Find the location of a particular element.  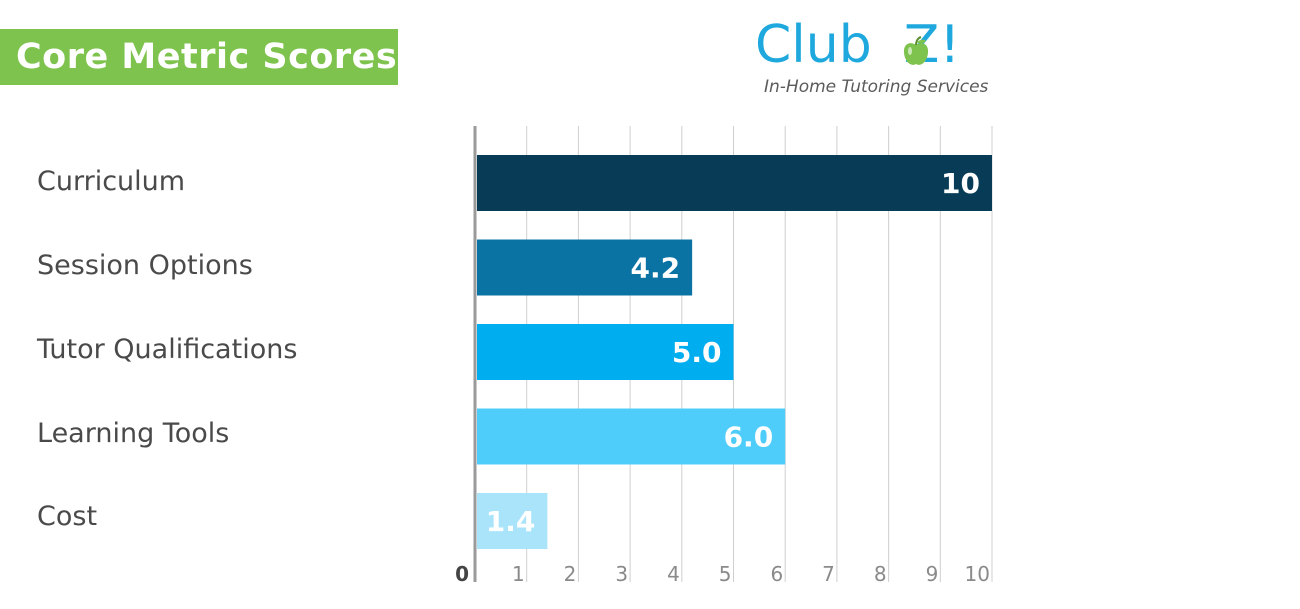

bar-value-label-curriculum: 10 is located at coordinates (960, 183).